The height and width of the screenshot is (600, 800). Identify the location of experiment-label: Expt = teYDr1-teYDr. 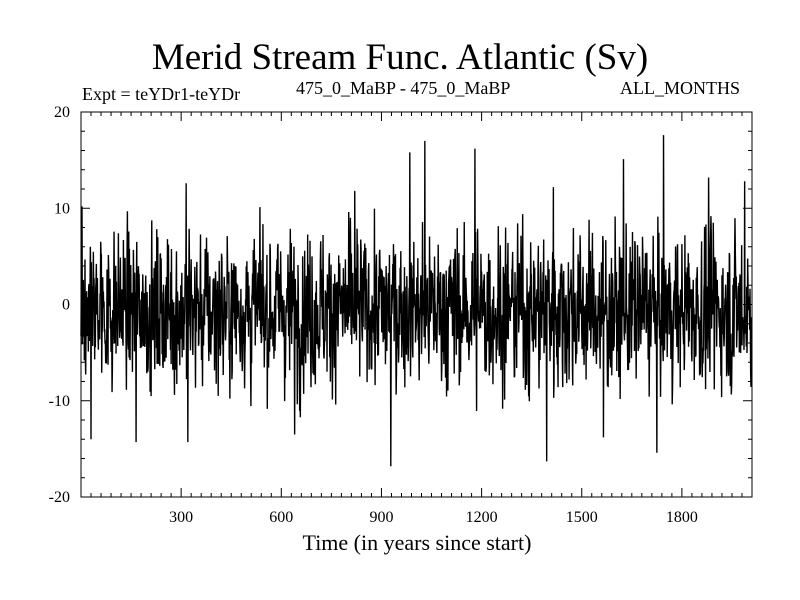
(161, 94).